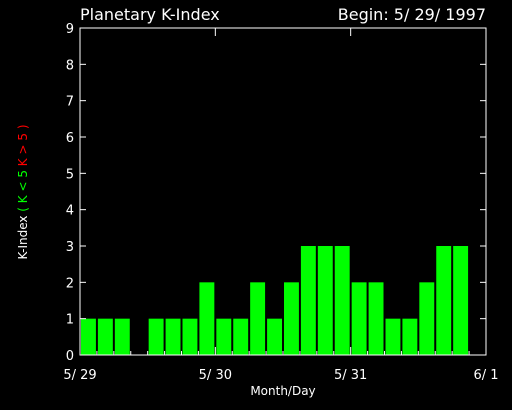 This screenshot has height=410, width=512. Describe the element at coordinates (70, 29) in the screenshot. I see `y-tick-label: 9` at that location.